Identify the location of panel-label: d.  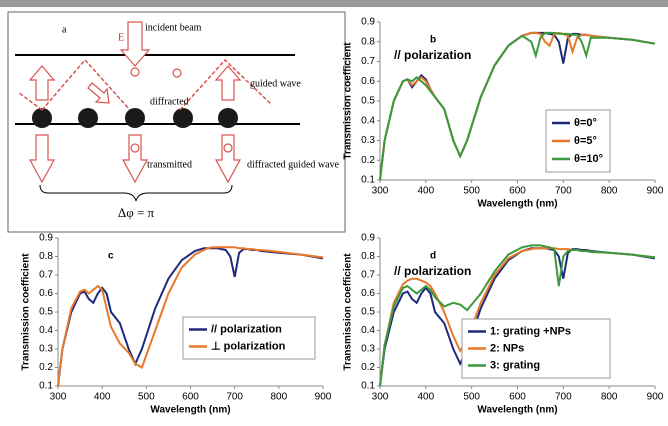
(433, 256).